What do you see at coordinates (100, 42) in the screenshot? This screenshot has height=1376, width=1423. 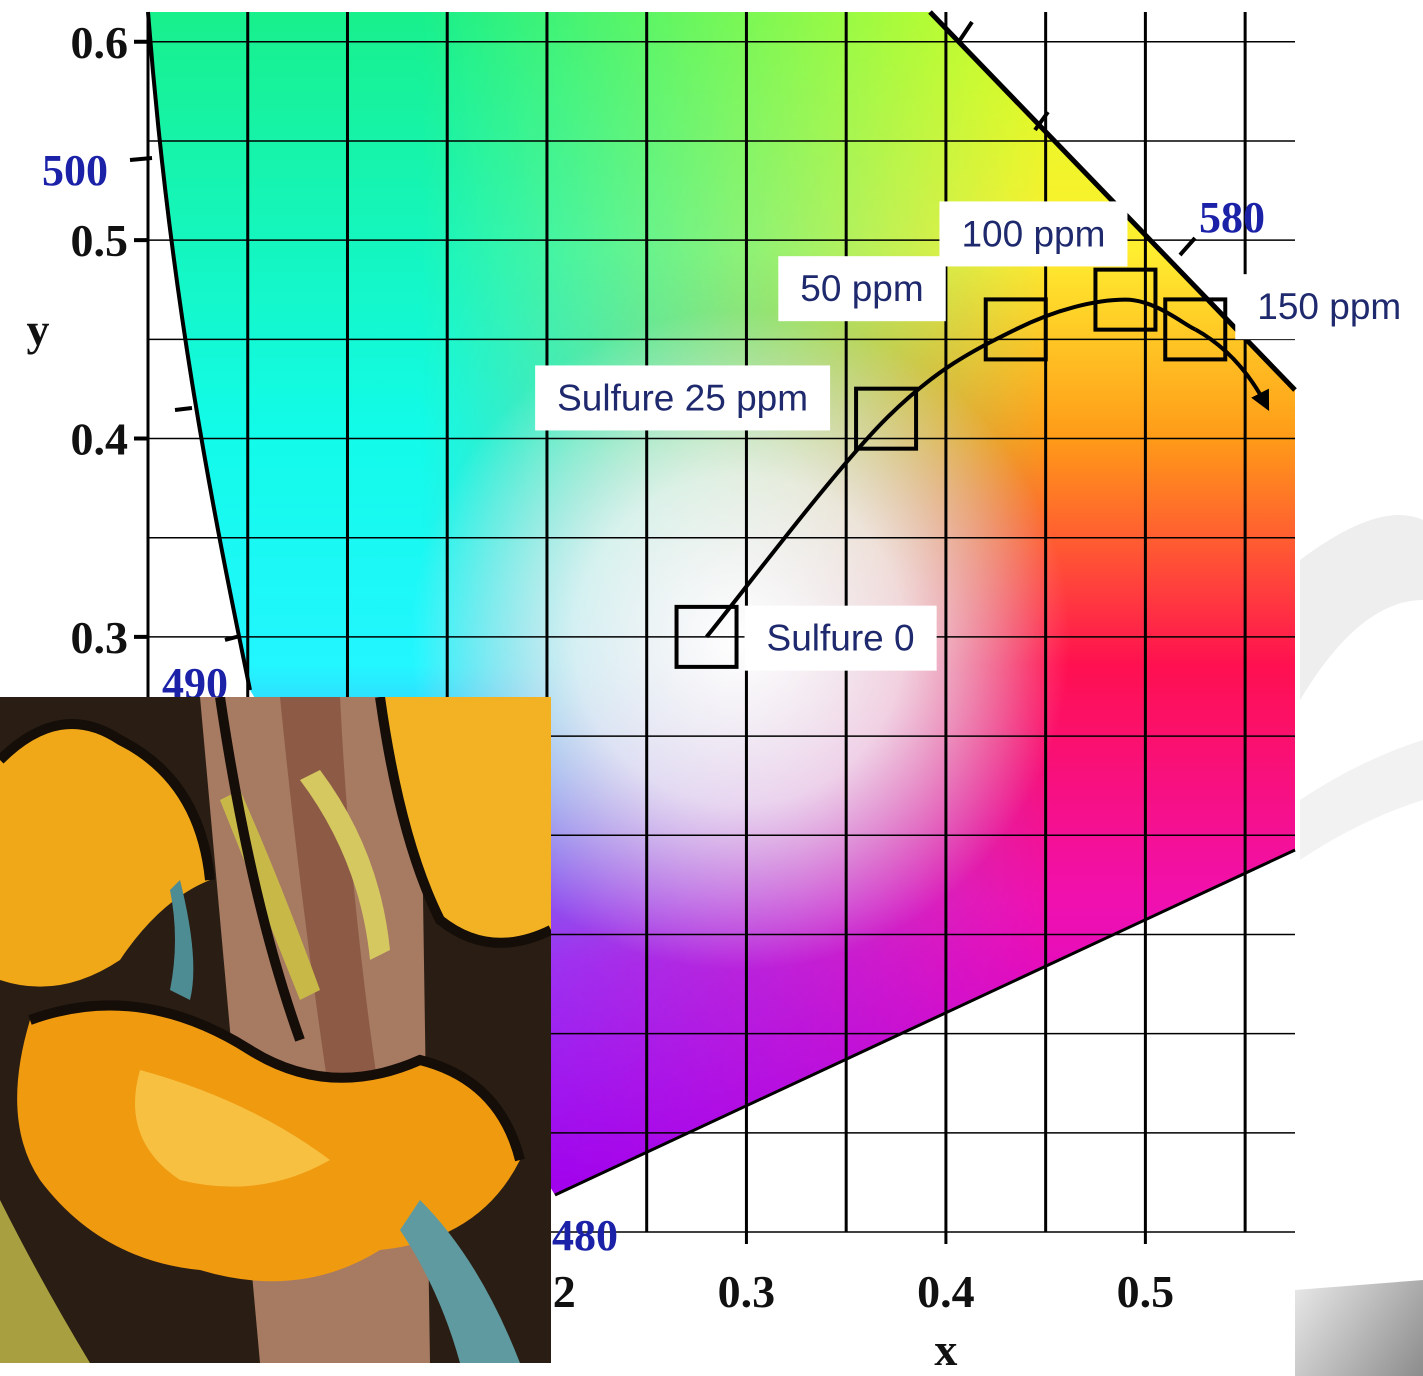 I see `y-tick-label: 0.6` at bounding box center [100, 42].